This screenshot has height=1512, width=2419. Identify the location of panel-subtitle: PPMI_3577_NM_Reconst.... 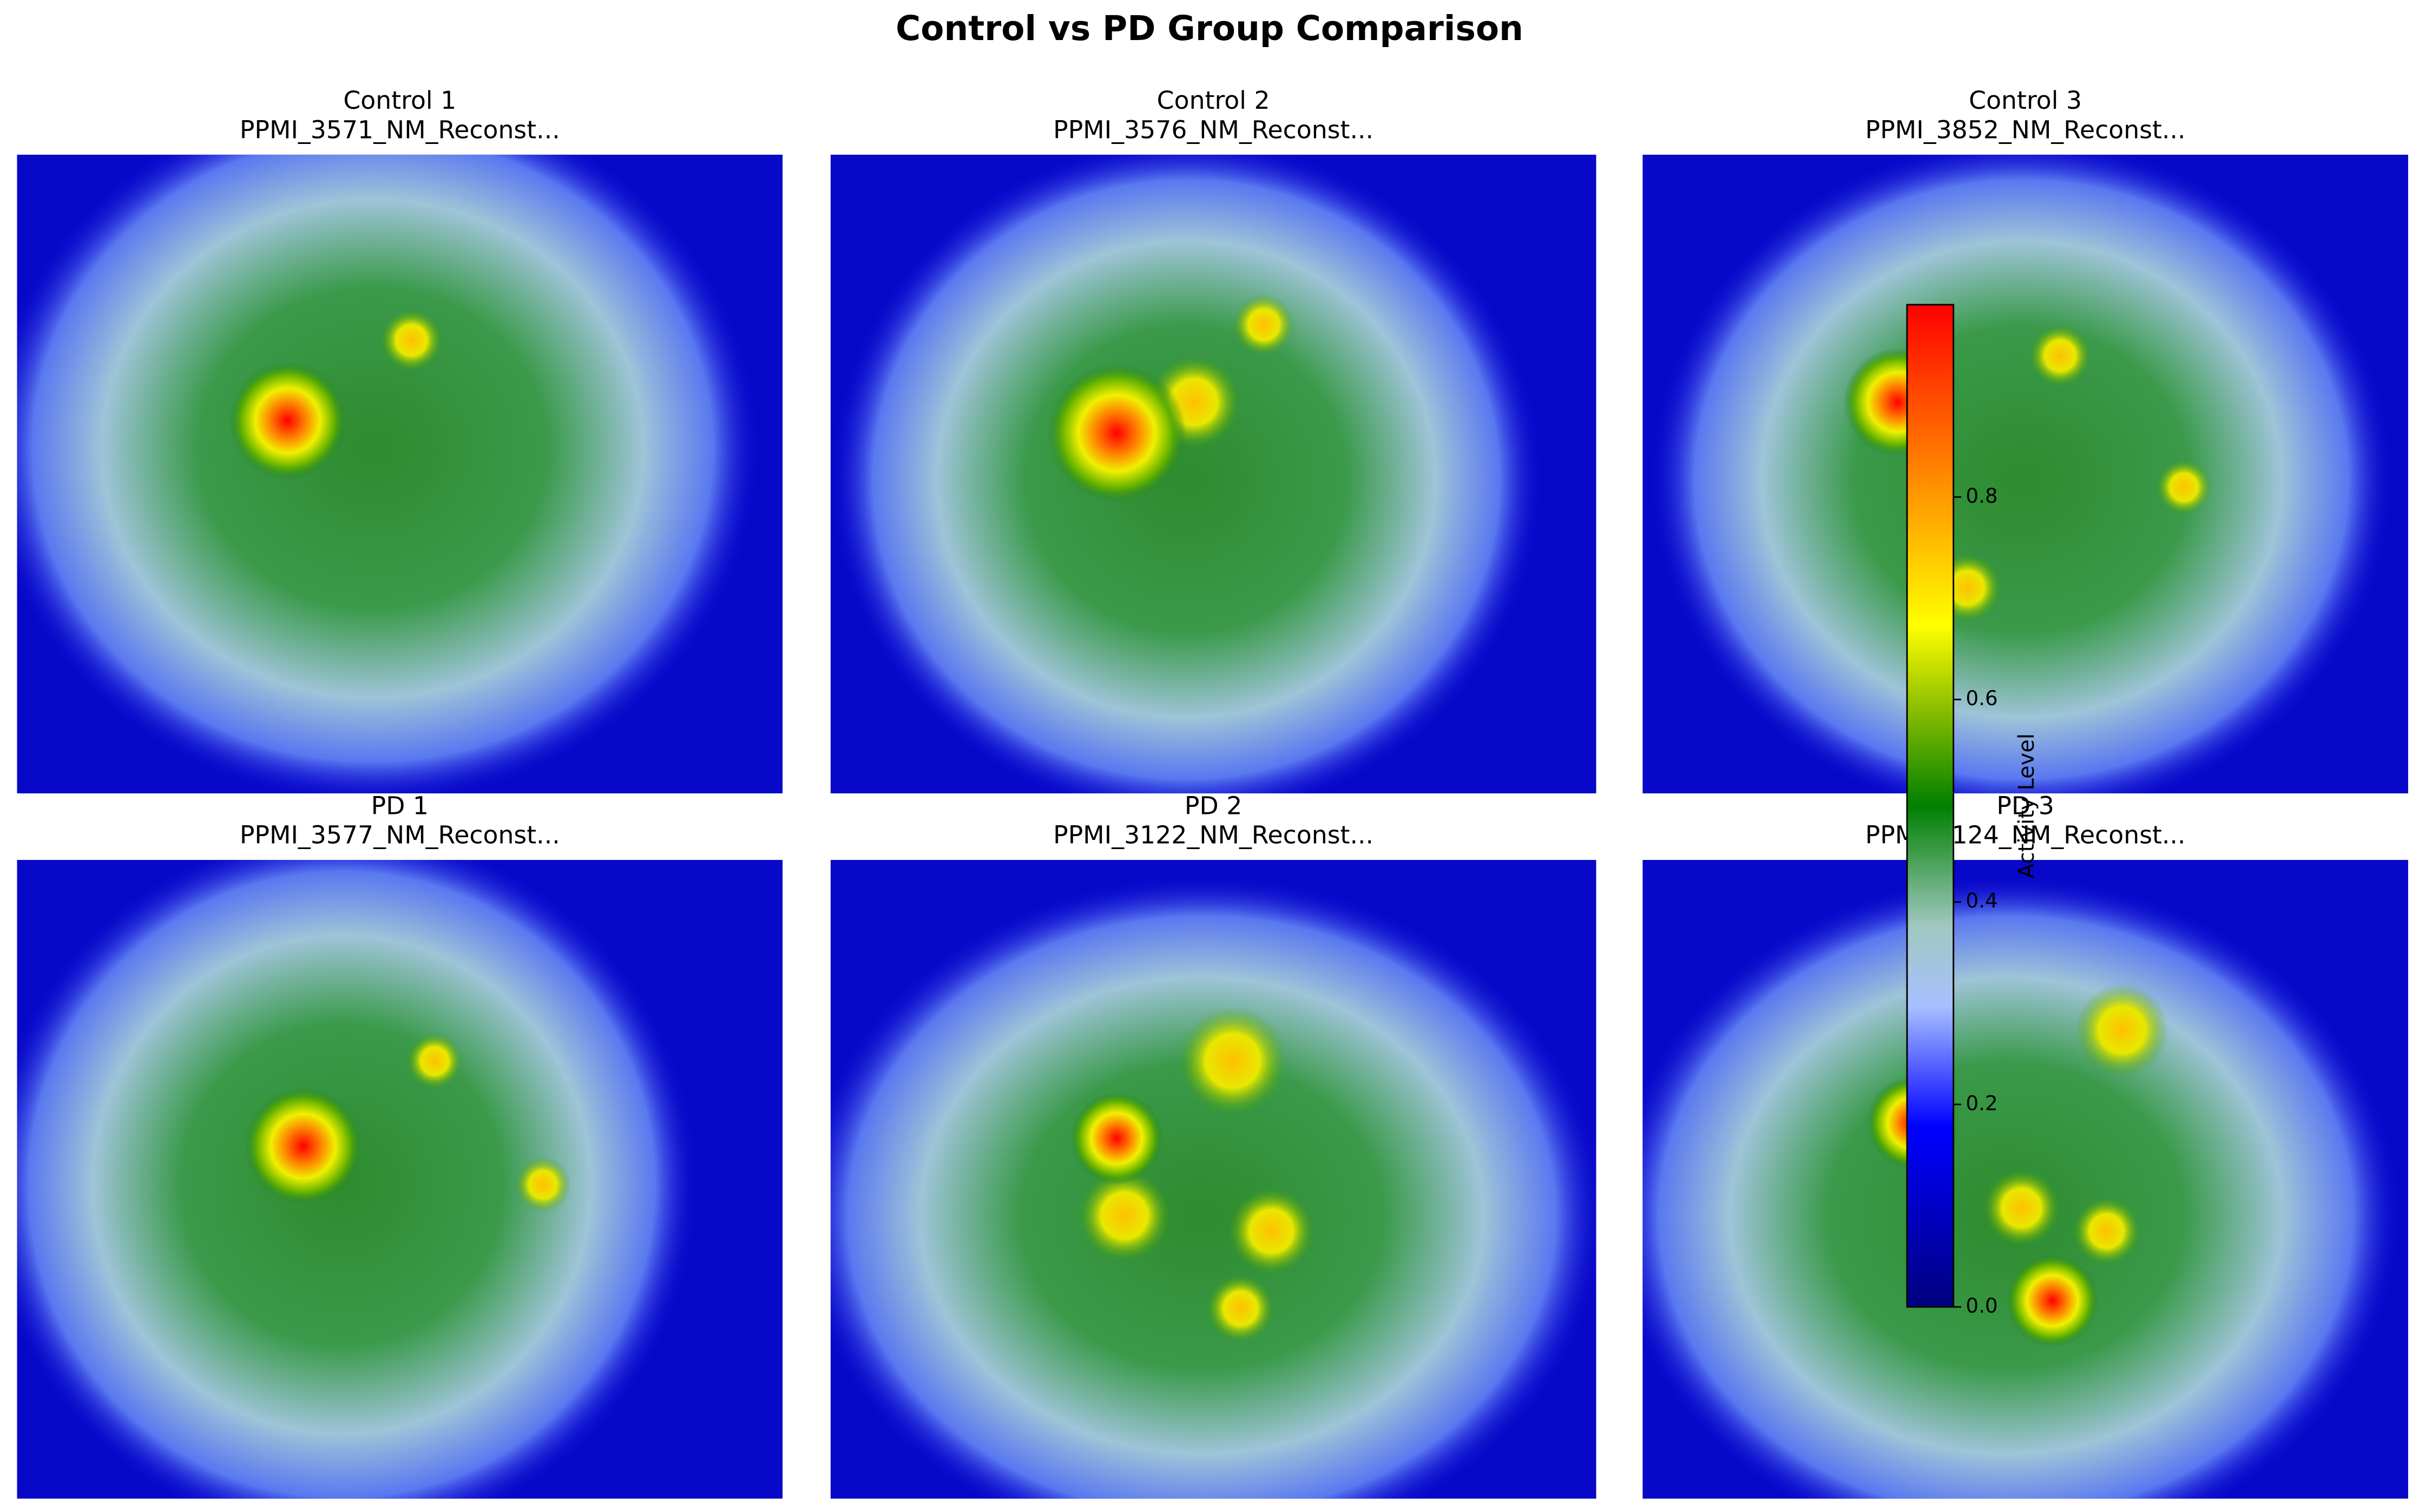
(400, 835).